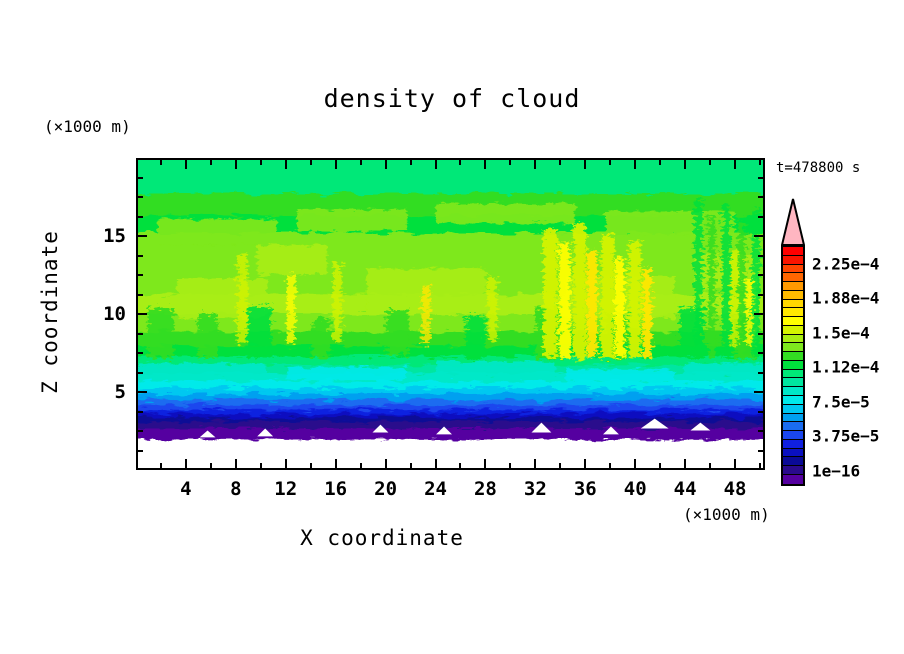  I want to click on chart-title: density of cloud, so click(452, 98).